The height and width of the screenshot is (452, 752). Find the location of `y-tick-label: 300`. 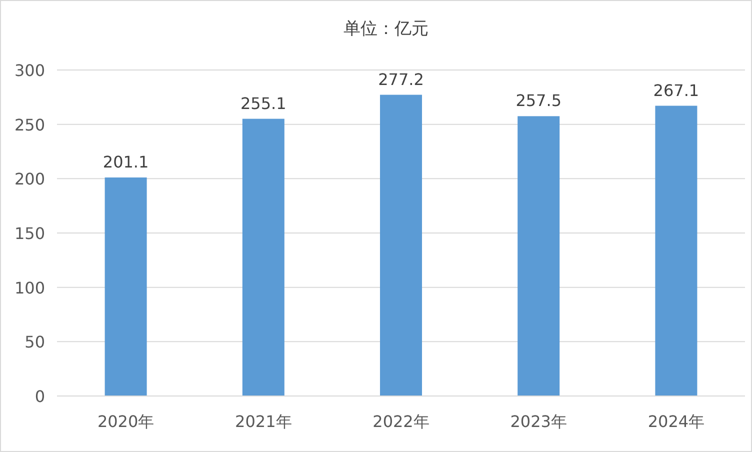

y-tick-label: 300 is located at coordinates (29, 70).